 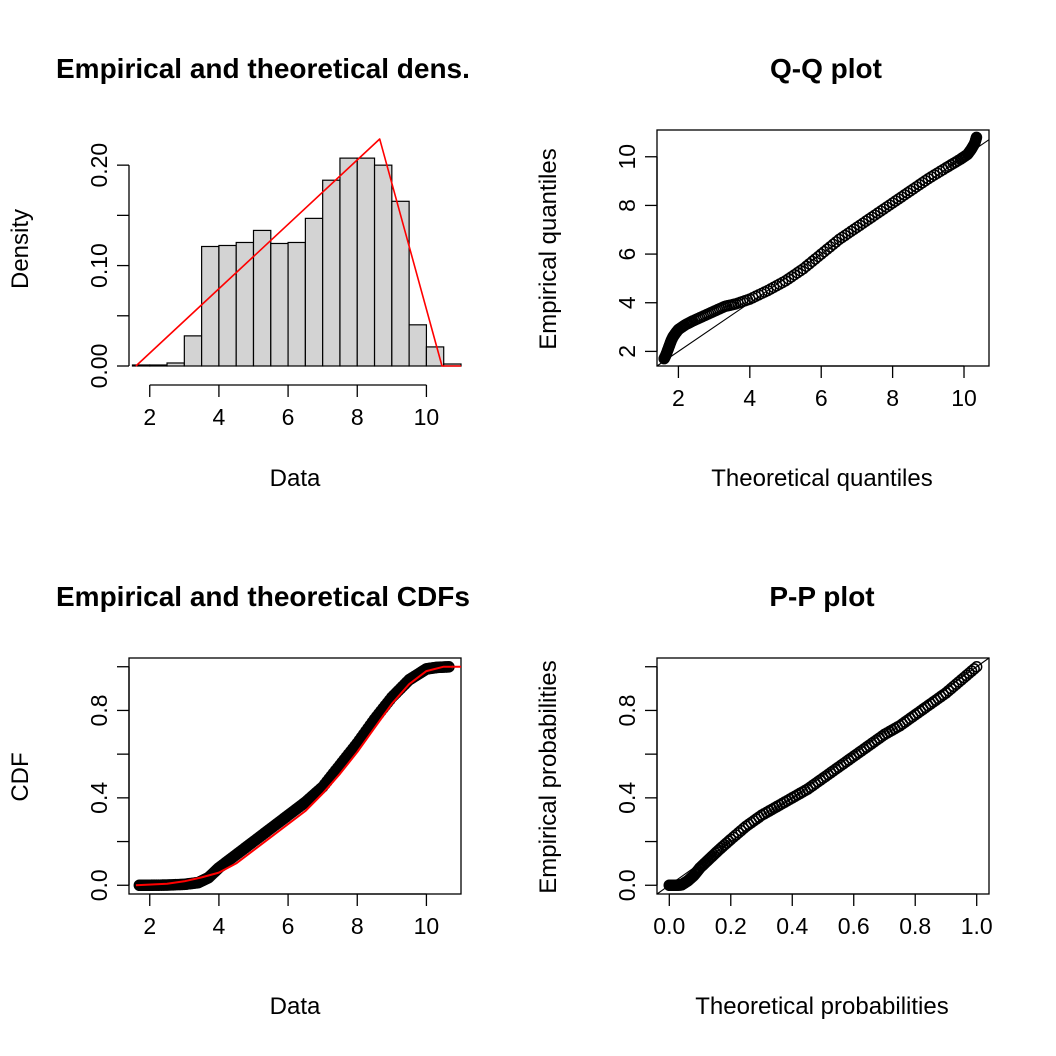 I want to click on y-tick-label: 4, so click(x=627, y=302).